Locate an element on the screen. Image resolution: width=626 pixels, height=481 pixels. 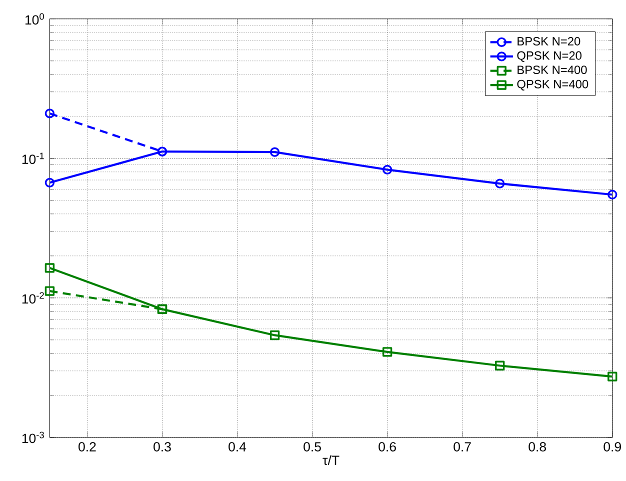
y-tick-label: 10$^{-3}$ is located at coordinates (33, 438).